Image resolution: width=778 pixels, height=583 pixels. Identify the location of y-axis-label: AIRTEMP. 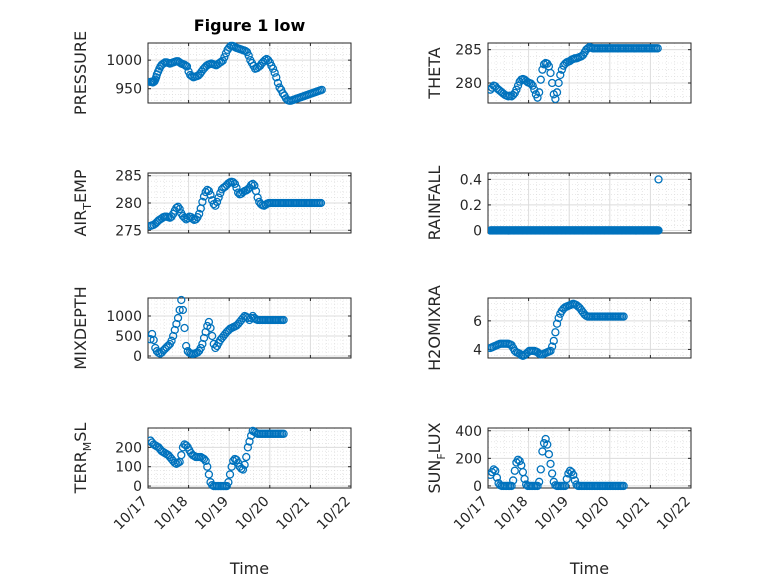
(82, 202).